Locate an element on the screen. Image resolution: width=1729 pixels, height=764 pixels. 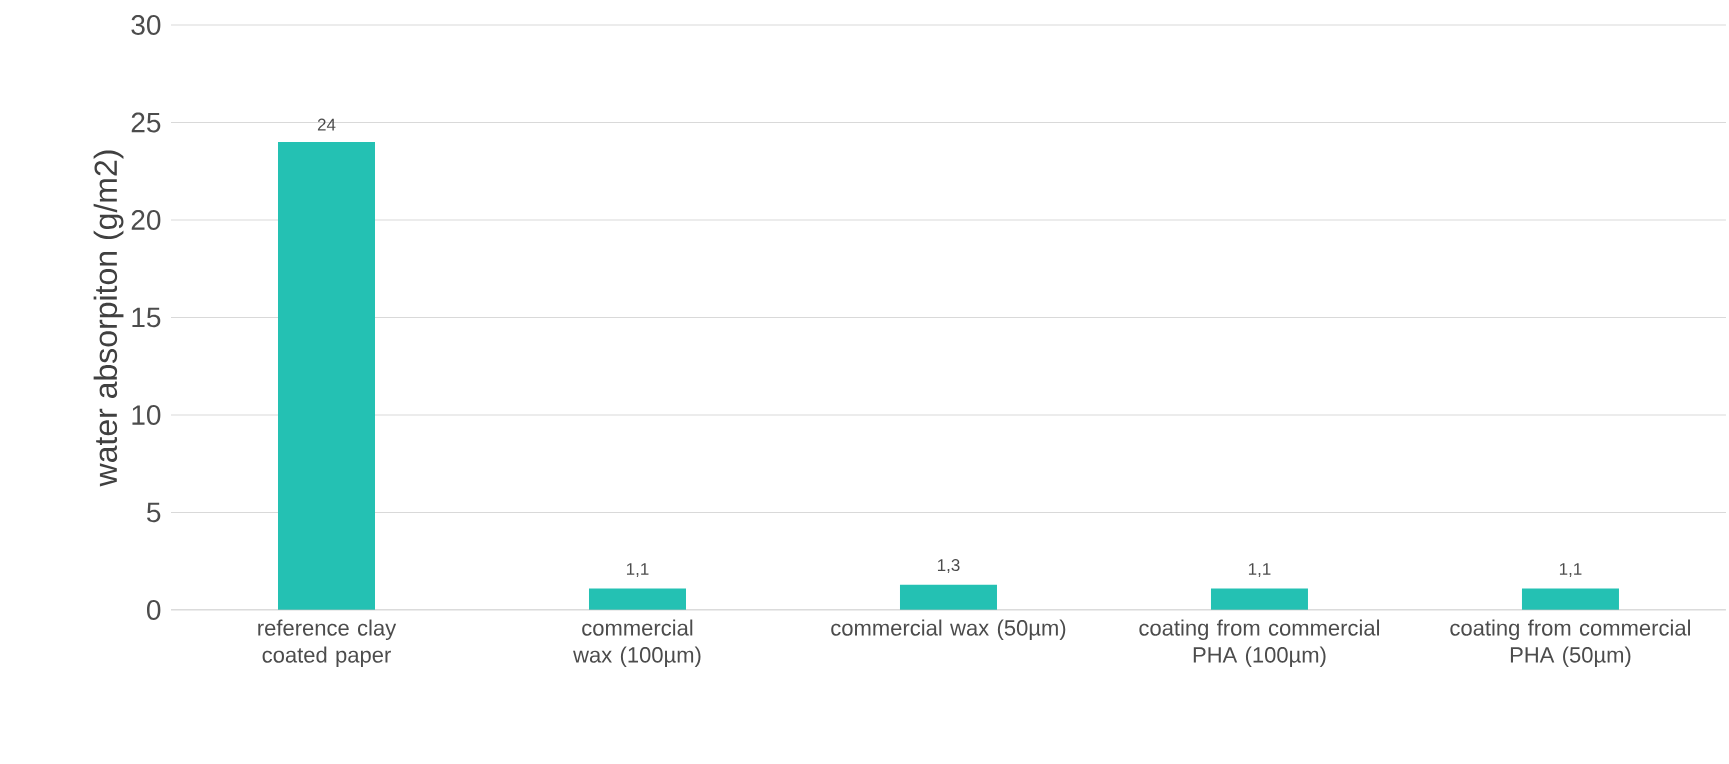
x-tick-label: commercial wax (50µm) is located at coordinates (948, 630).